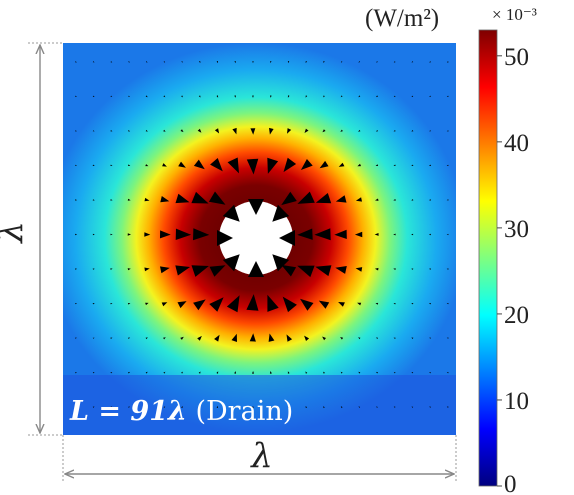  Describe the element at coordinates (516, 315) in the screenshot. I see `colorbar-tick-label: 20` at that location.